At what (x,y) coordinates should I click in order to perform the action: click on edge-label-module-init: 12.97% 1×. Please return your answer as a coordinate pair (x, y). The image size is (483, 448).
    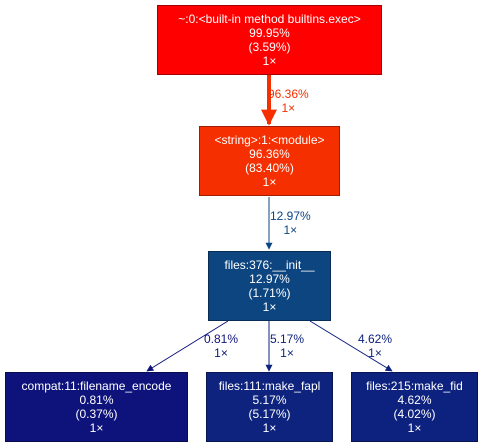
    Looking at the image, I should click on (290, 223).